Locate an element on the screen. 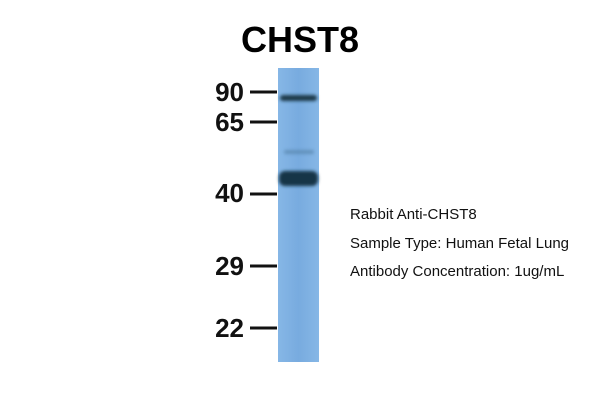 This screenshot has height=400, width=600. marker-label: 22 is located at coordinates (229, 328).